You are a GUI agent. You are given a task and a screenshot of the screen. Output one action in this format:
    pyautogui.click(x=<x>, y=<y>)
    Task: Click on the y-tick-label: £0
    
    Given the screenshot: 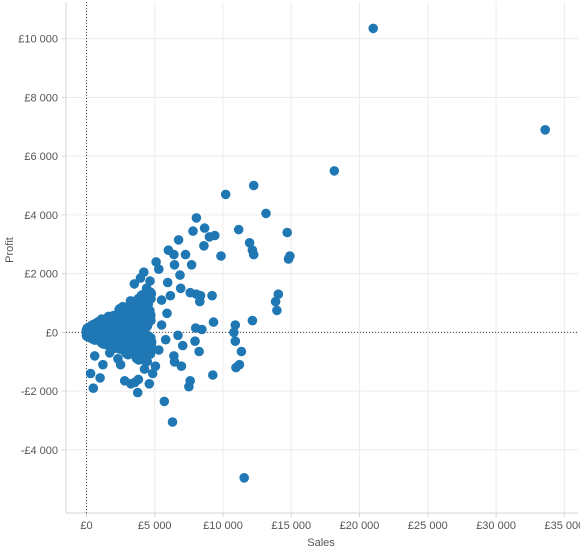 What is the action you would take?
    pyautogui.click(x=52, y=333)
    